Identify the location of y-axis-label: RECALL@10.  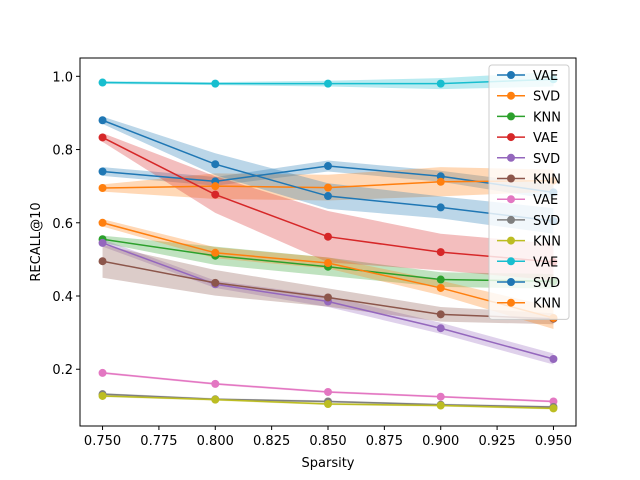
(36, 241).